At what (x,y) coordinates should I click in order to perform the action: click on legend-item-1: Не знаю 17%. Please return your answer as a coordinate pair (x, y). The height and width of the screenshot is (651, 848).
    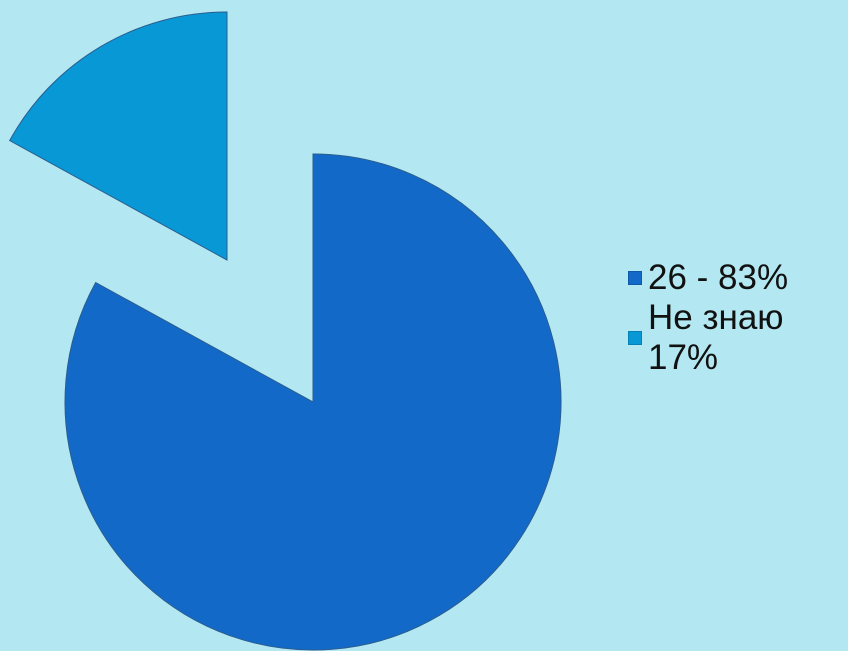
    Looking at the image, I should click on (735, 338).